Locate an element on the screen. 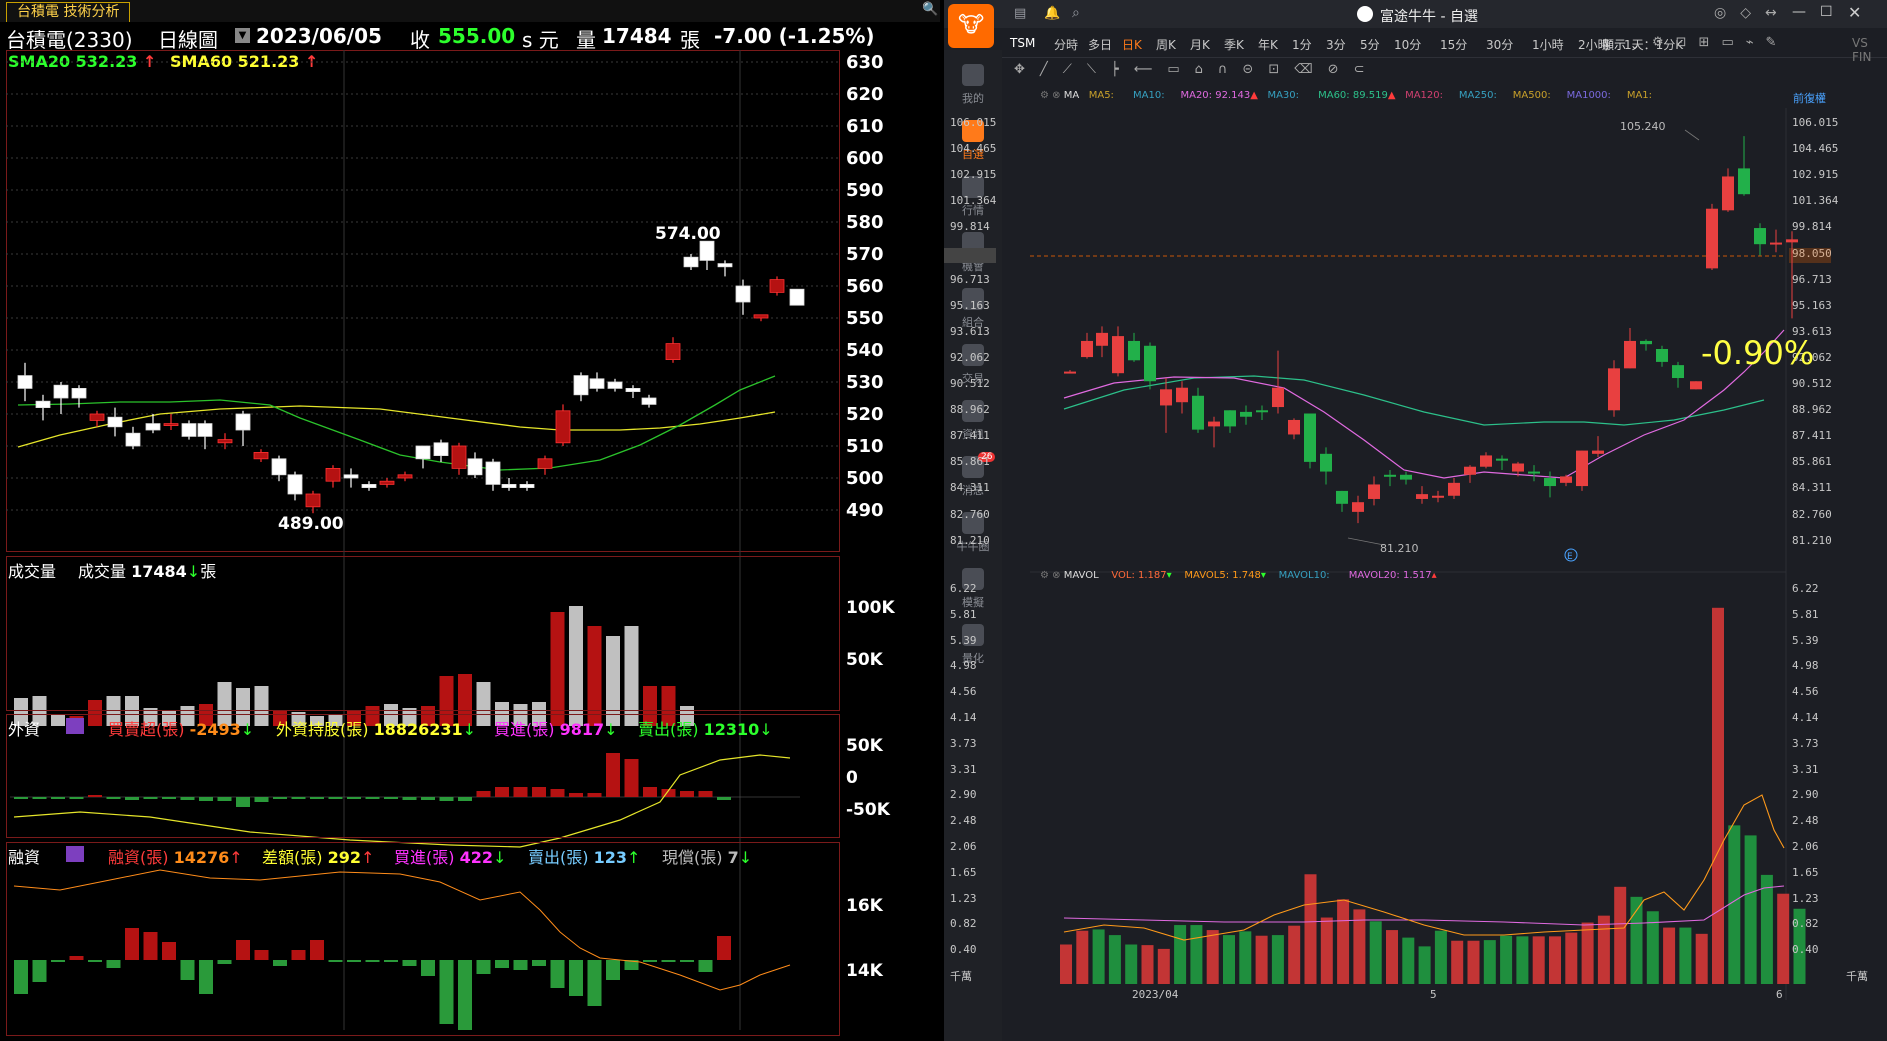  foreign-tick-50k: 50K is located at coordinates (864, 746).